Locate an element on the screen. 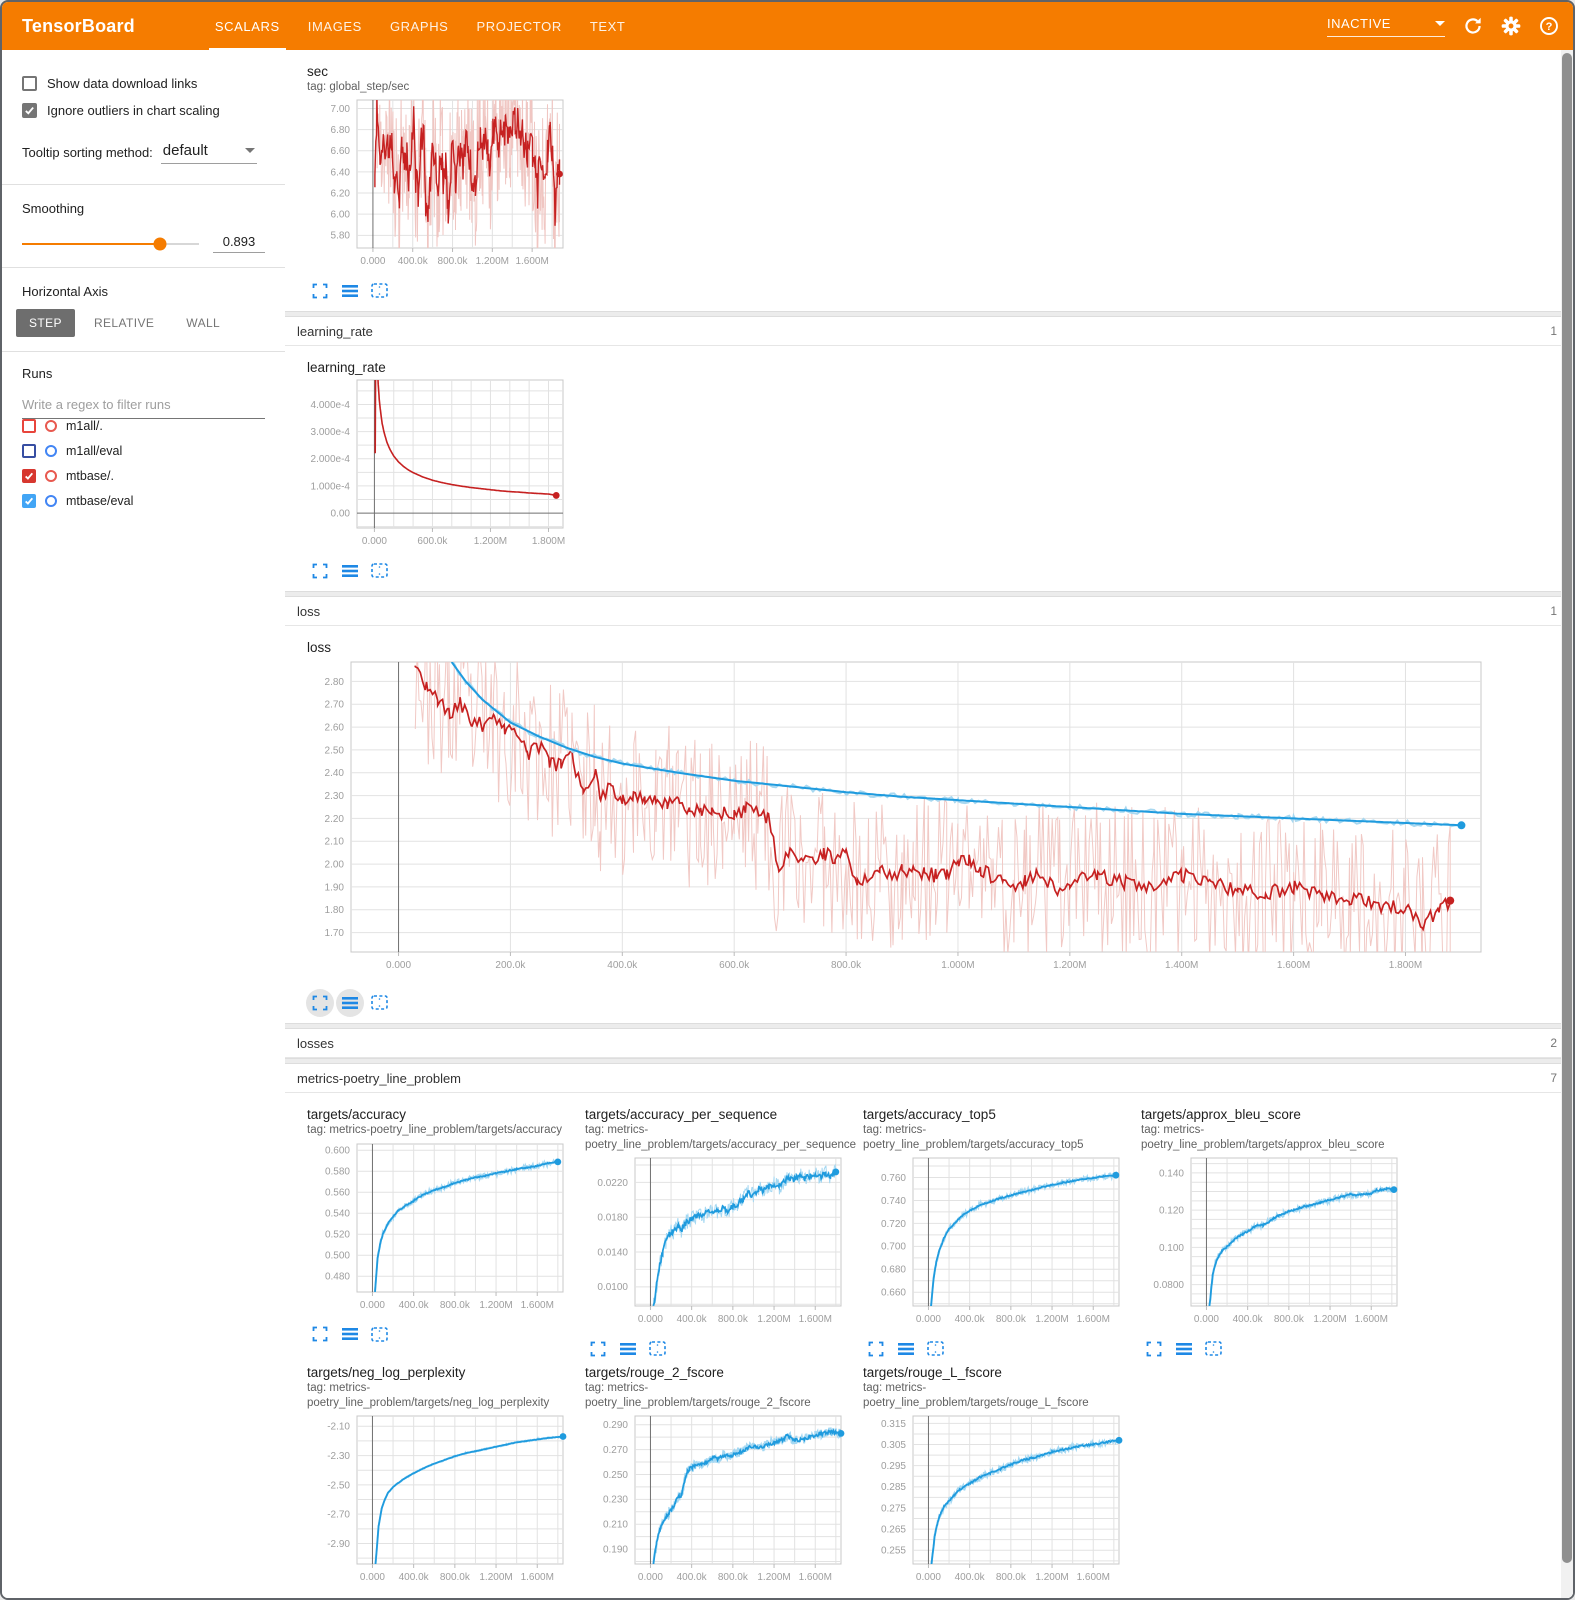 The height and width of the screenshot is (1600, 1575). tab-graphs: GRAPHS is located at coordinates (419, 26).